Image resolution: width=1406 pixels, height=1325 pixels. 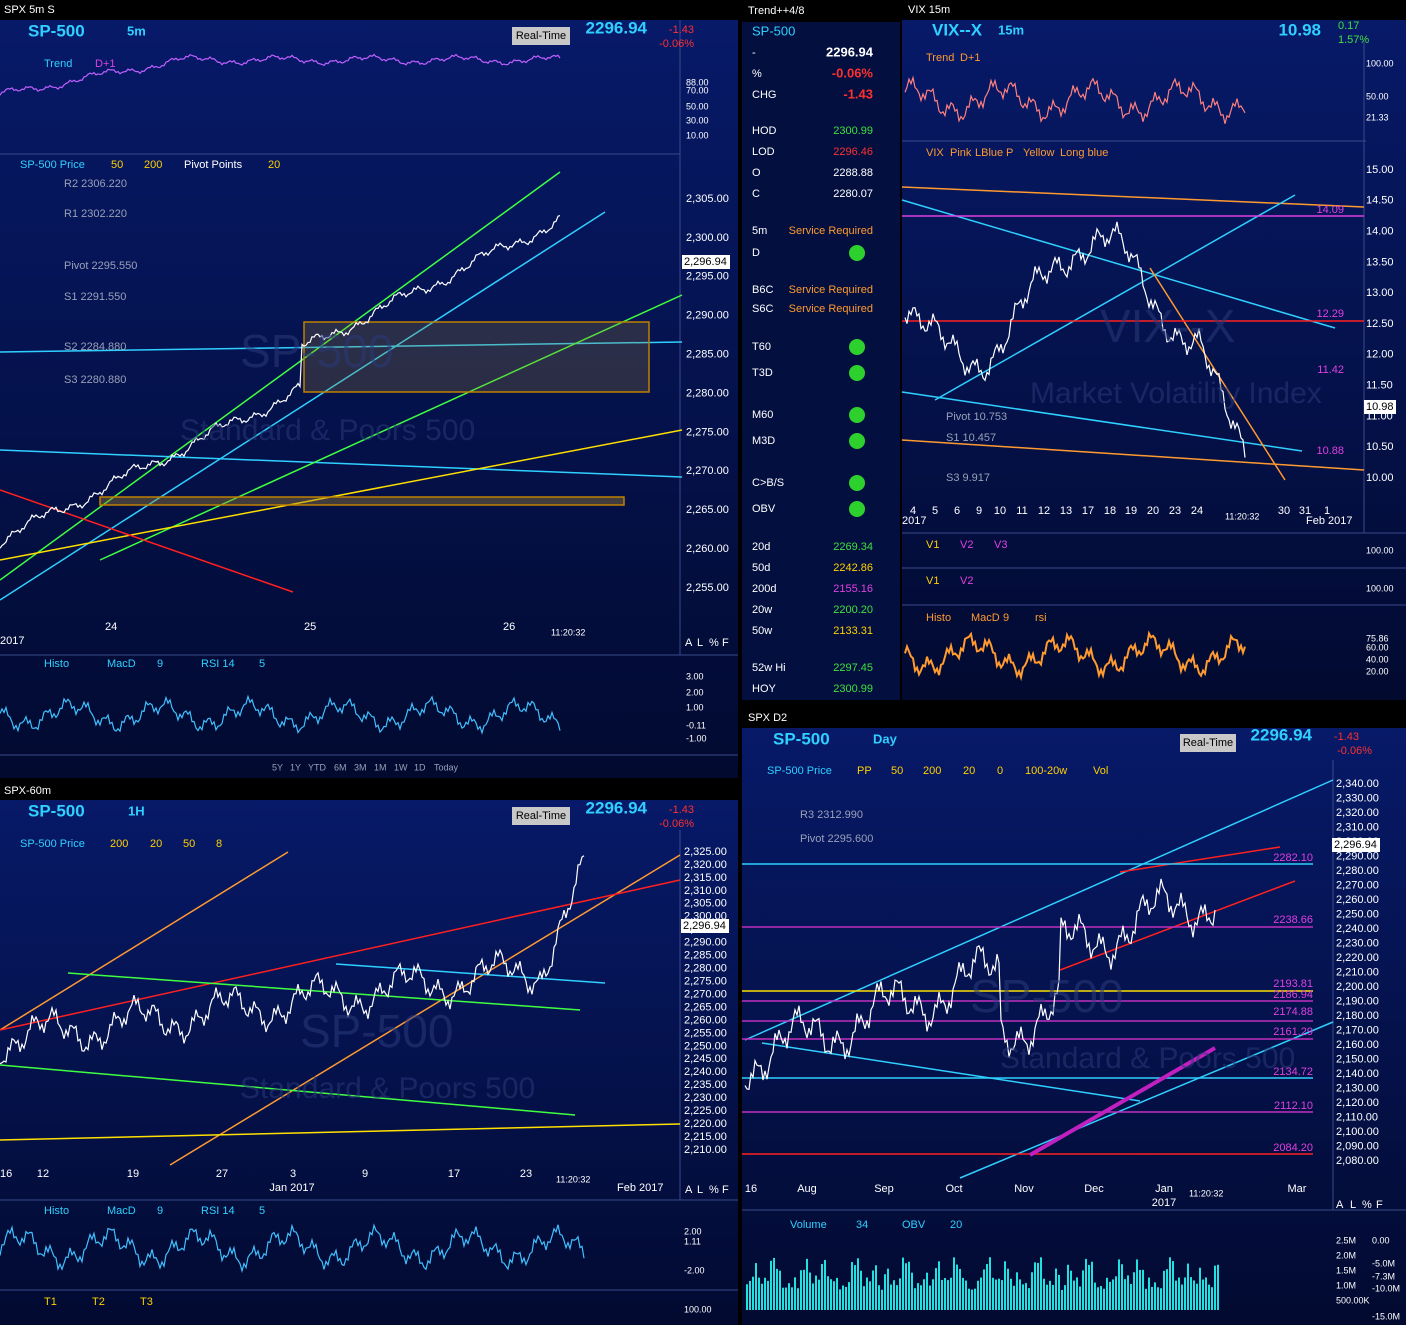 What do you see at coordinates (58, 64) in the screenshot?
I see `study-name: Trend` at bounding box center [58, 64].